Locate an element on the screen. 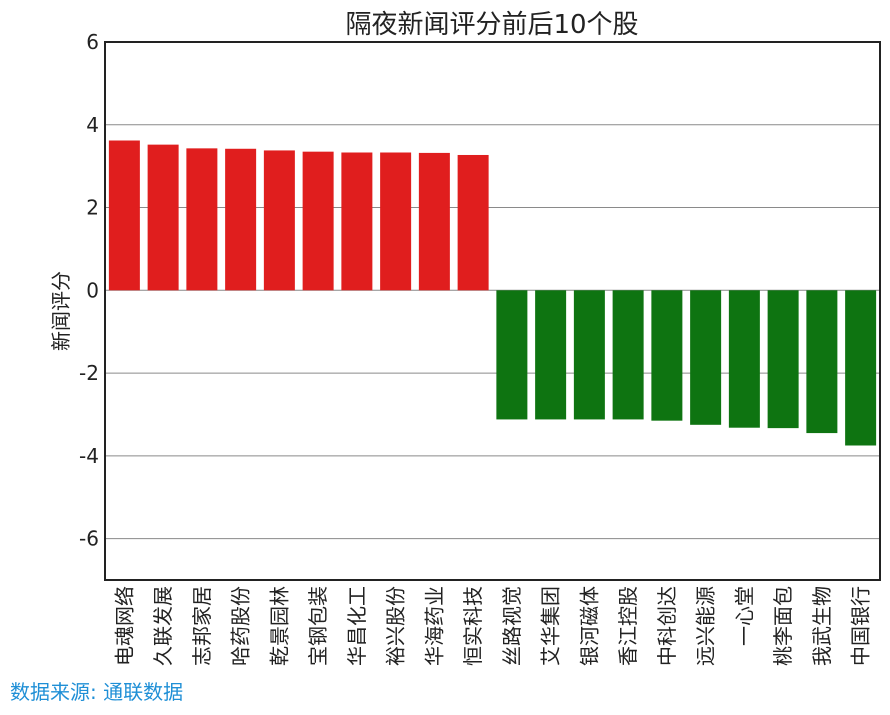 The height and width of the screenshot is (715, 890). x-tick-label: 哈药股份 is located at coordinates (241, 626).